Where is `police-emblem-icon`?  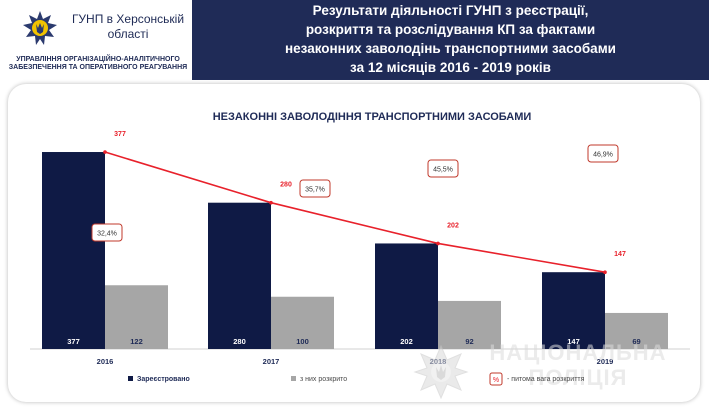 police-emblem-icon is located at coordinates (40, 28).